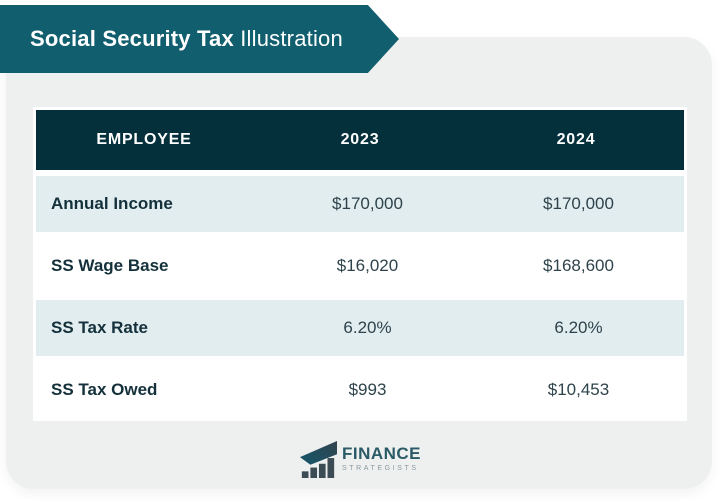 Image resolution: width=720 pixels, height=500 pixels. I want to click on row-label: SS Tax Rate, so click(100, 327).